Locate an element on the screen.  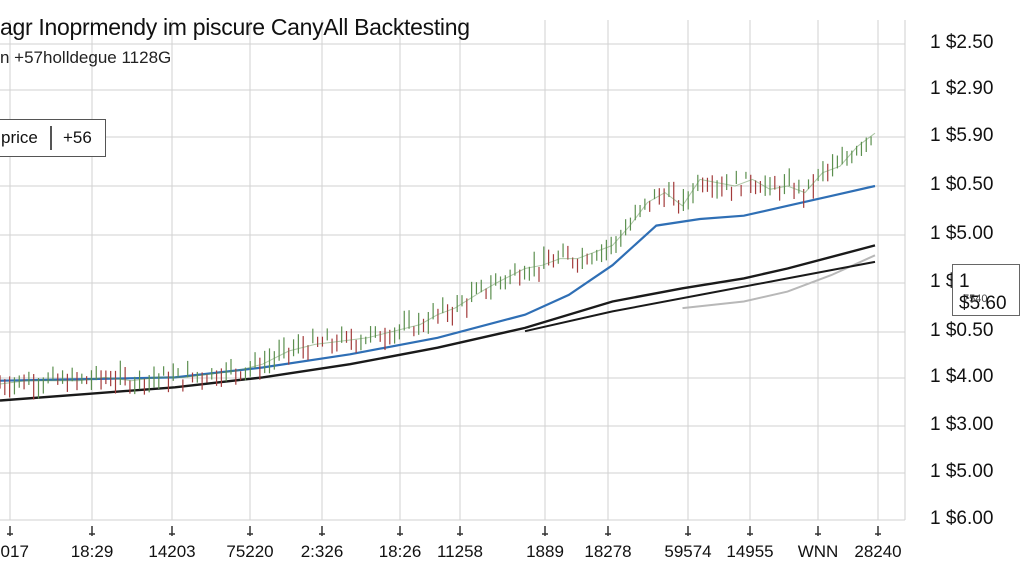
y-tick-label: 1 $2.50 is located at coordinates (962, 42).